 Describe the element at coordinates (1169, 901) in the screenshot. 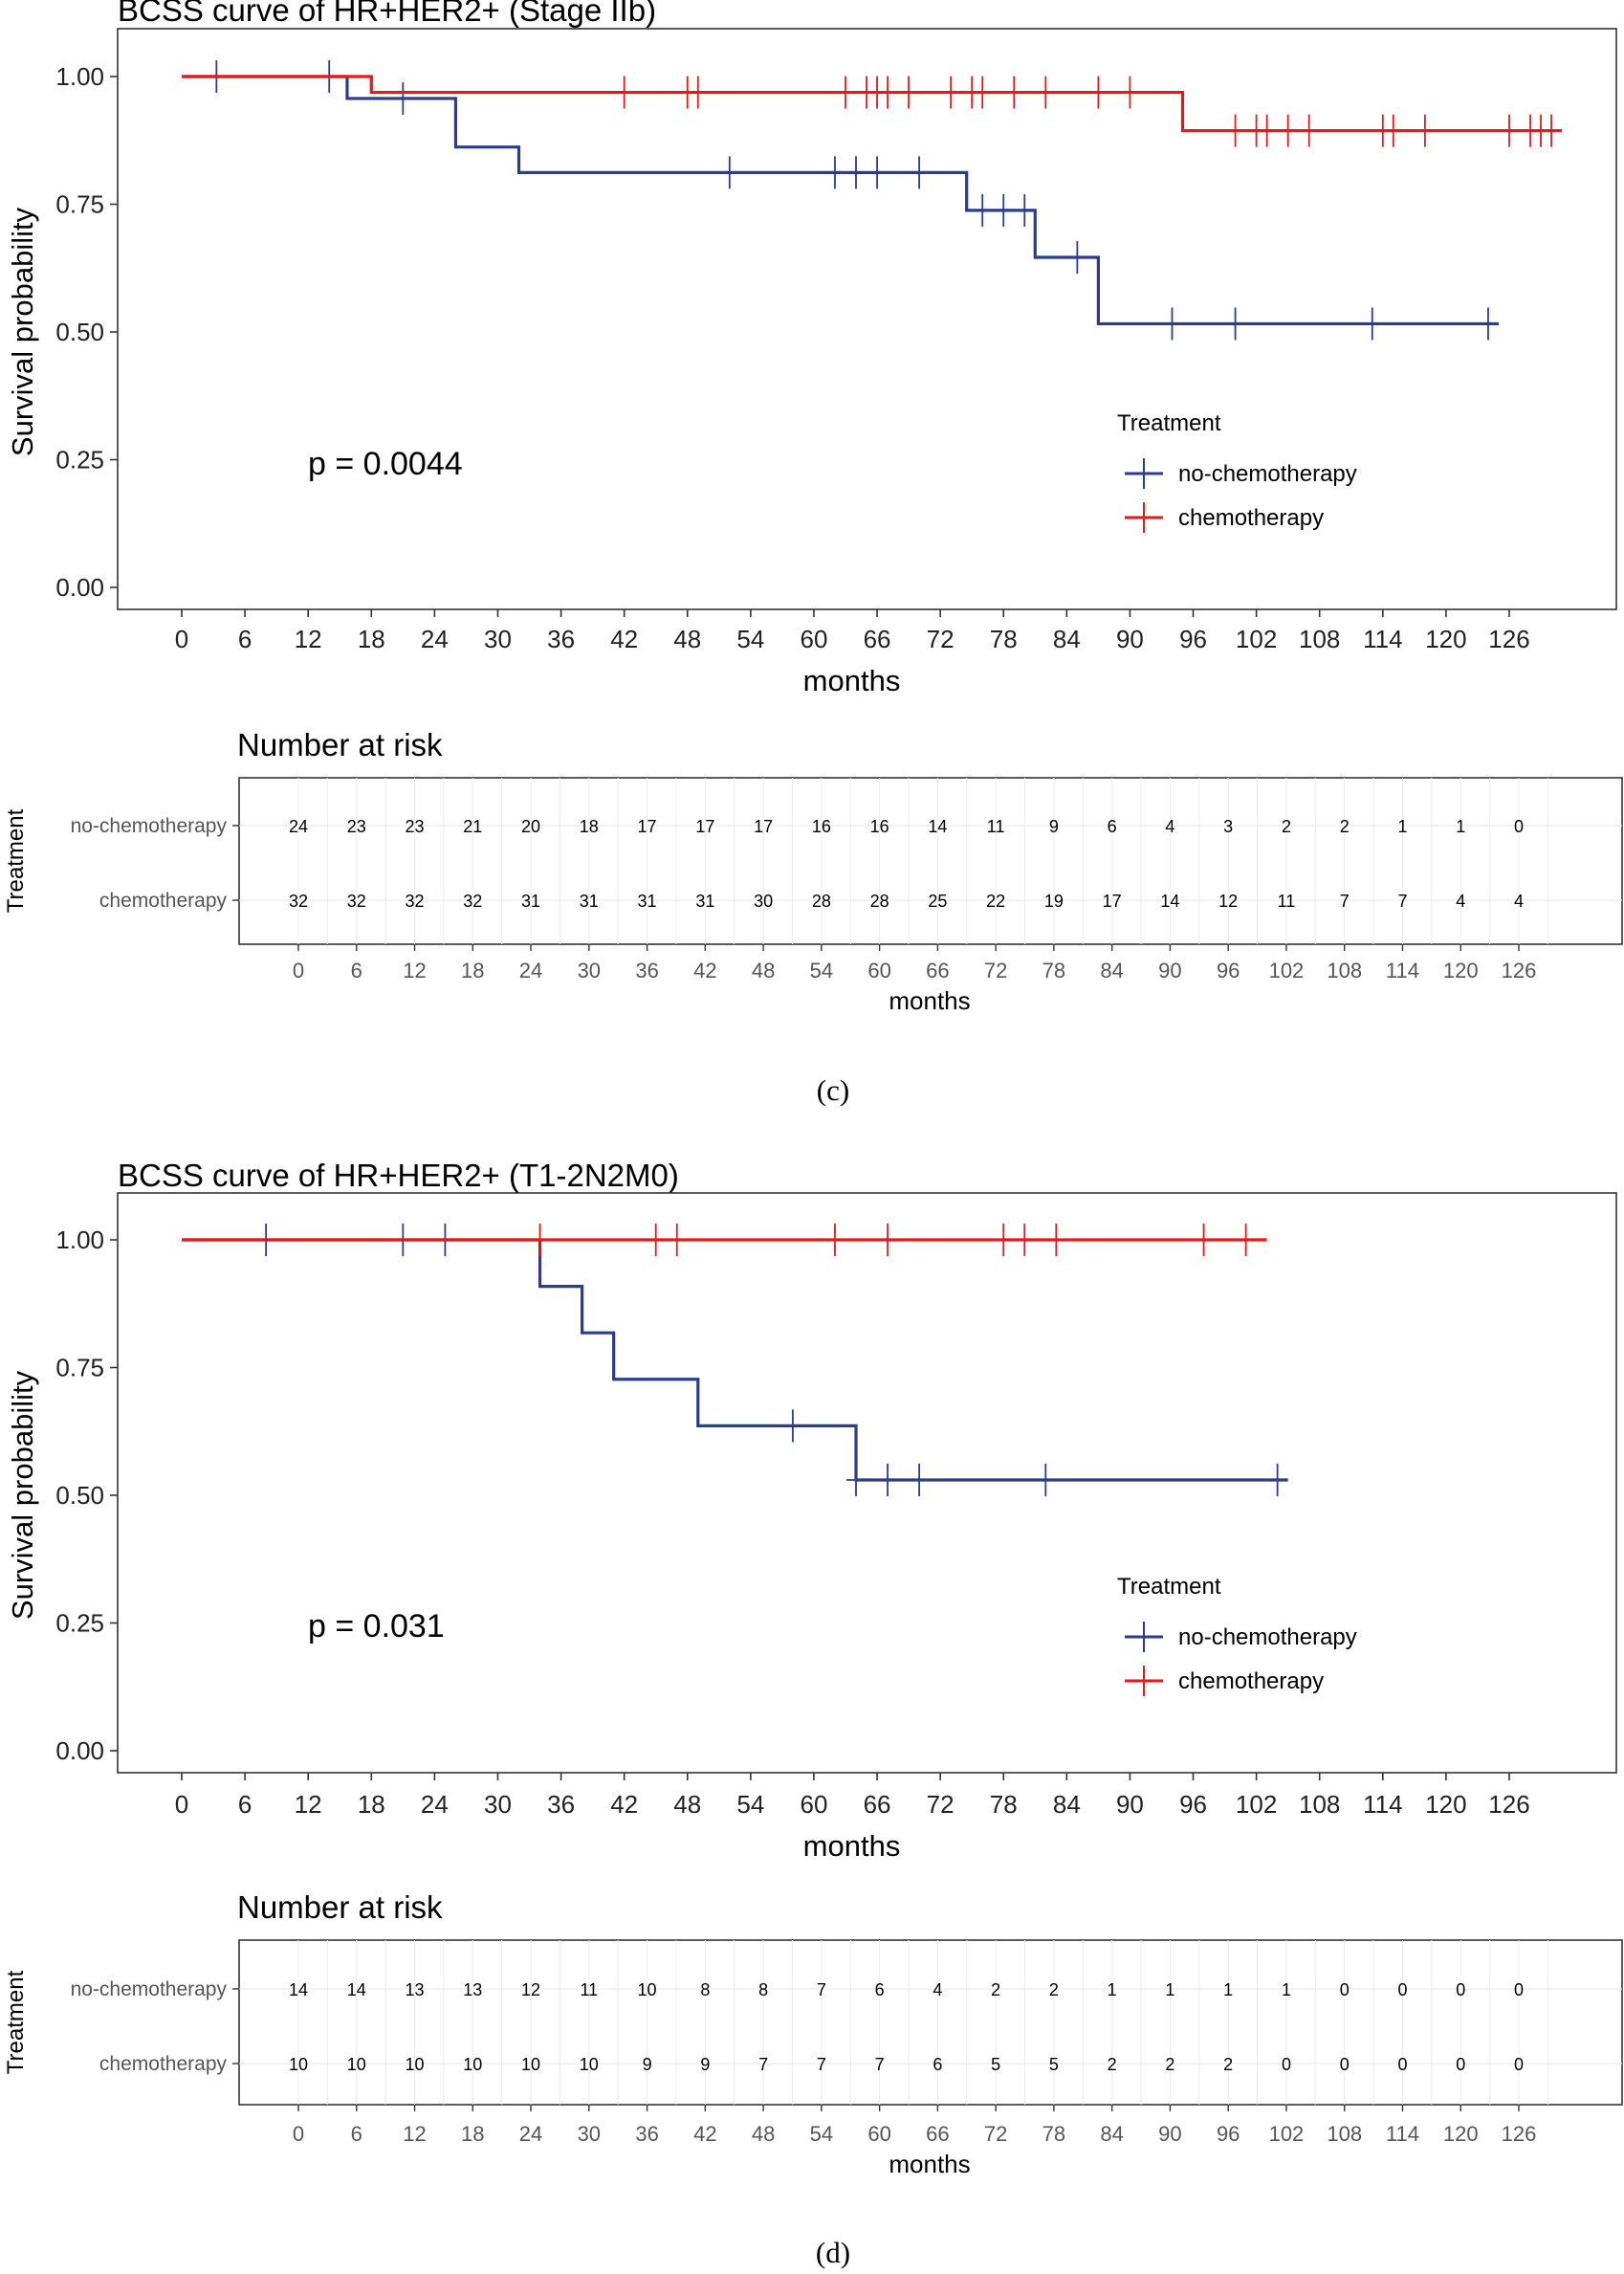

I see `risk-count: 14` at that location.